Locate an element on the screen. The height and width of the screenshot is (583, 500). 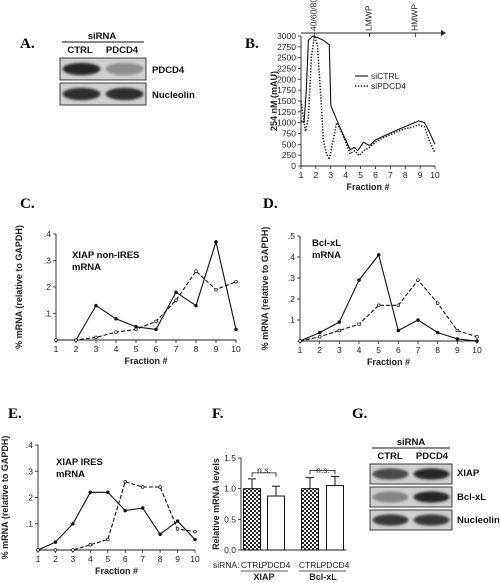
chart-f-lane-3: CTRL is located at coordinates (310, 565).